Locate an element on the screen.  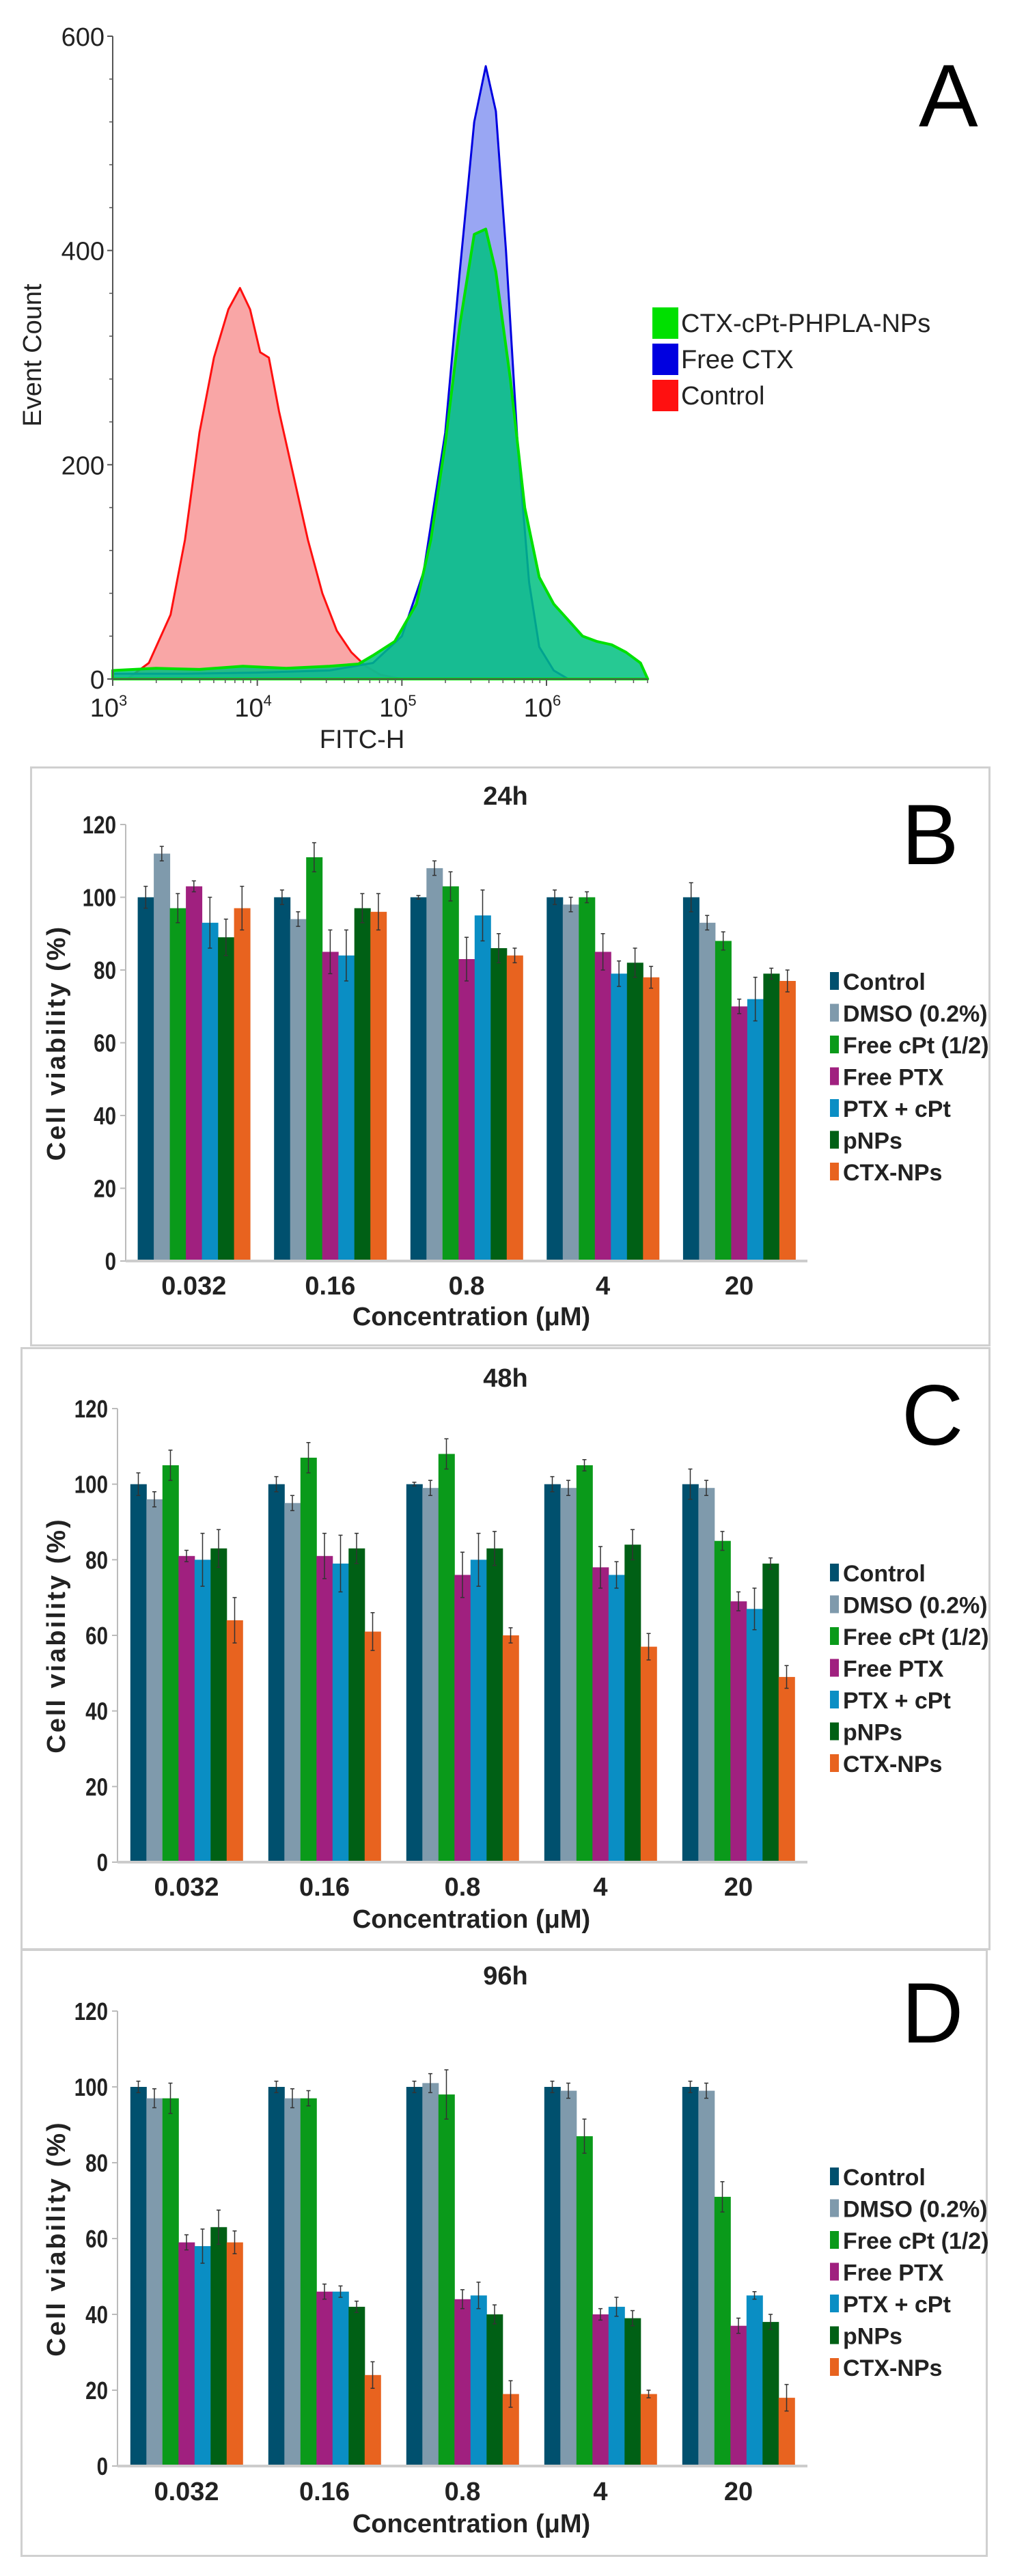
bar-control-0.032 is located at coordinates (138, 1673).